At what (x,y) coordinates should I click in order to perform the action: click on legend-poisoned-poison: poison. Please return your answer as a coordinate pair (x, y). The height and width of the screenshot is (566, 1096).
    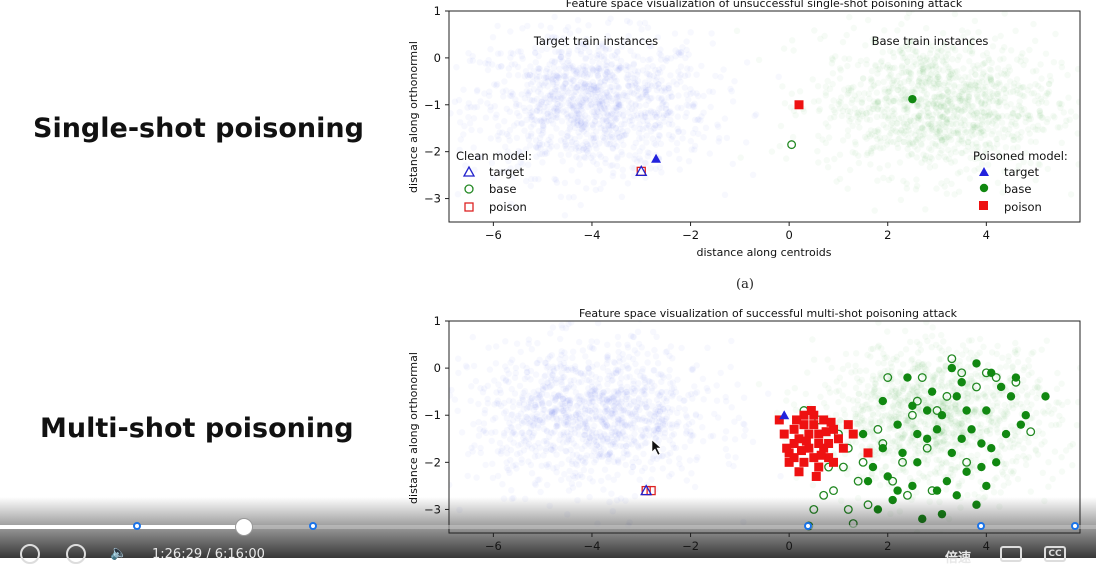
    Looking at the image, I should click on (1023, 207).